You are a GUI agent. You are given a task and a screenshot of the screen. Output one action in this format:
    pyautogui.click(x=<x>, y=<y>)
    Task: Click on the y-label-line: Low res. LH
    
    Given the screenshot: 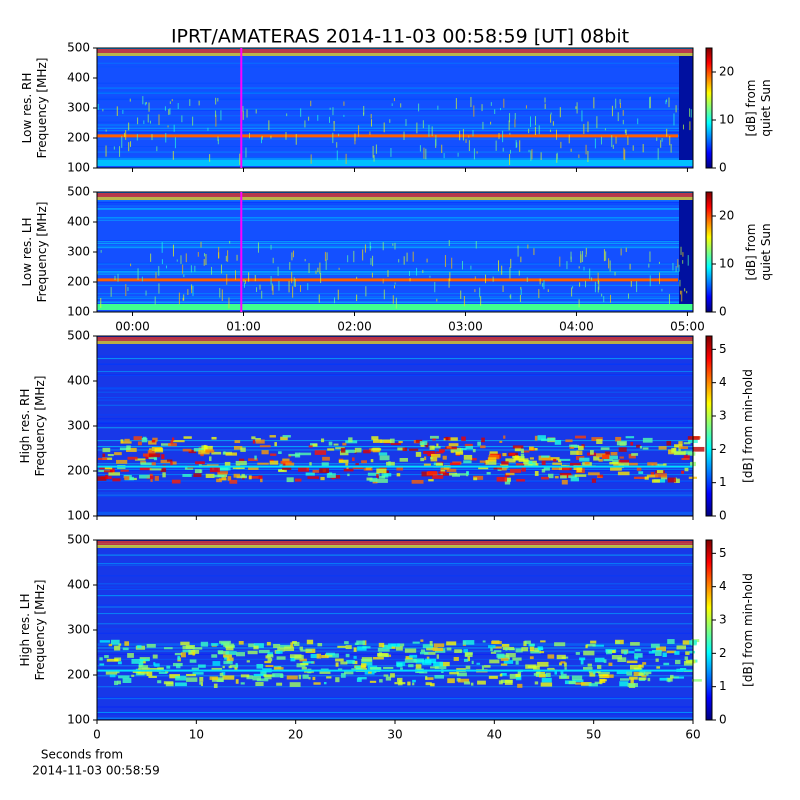 What is the action you would take?
    pyautogui.click(x=27, y=251)
    